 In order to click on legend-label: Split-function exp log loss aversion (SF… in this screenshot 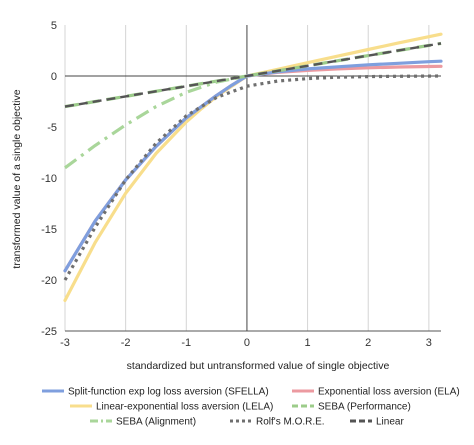, I will do `click(168, 392)`.